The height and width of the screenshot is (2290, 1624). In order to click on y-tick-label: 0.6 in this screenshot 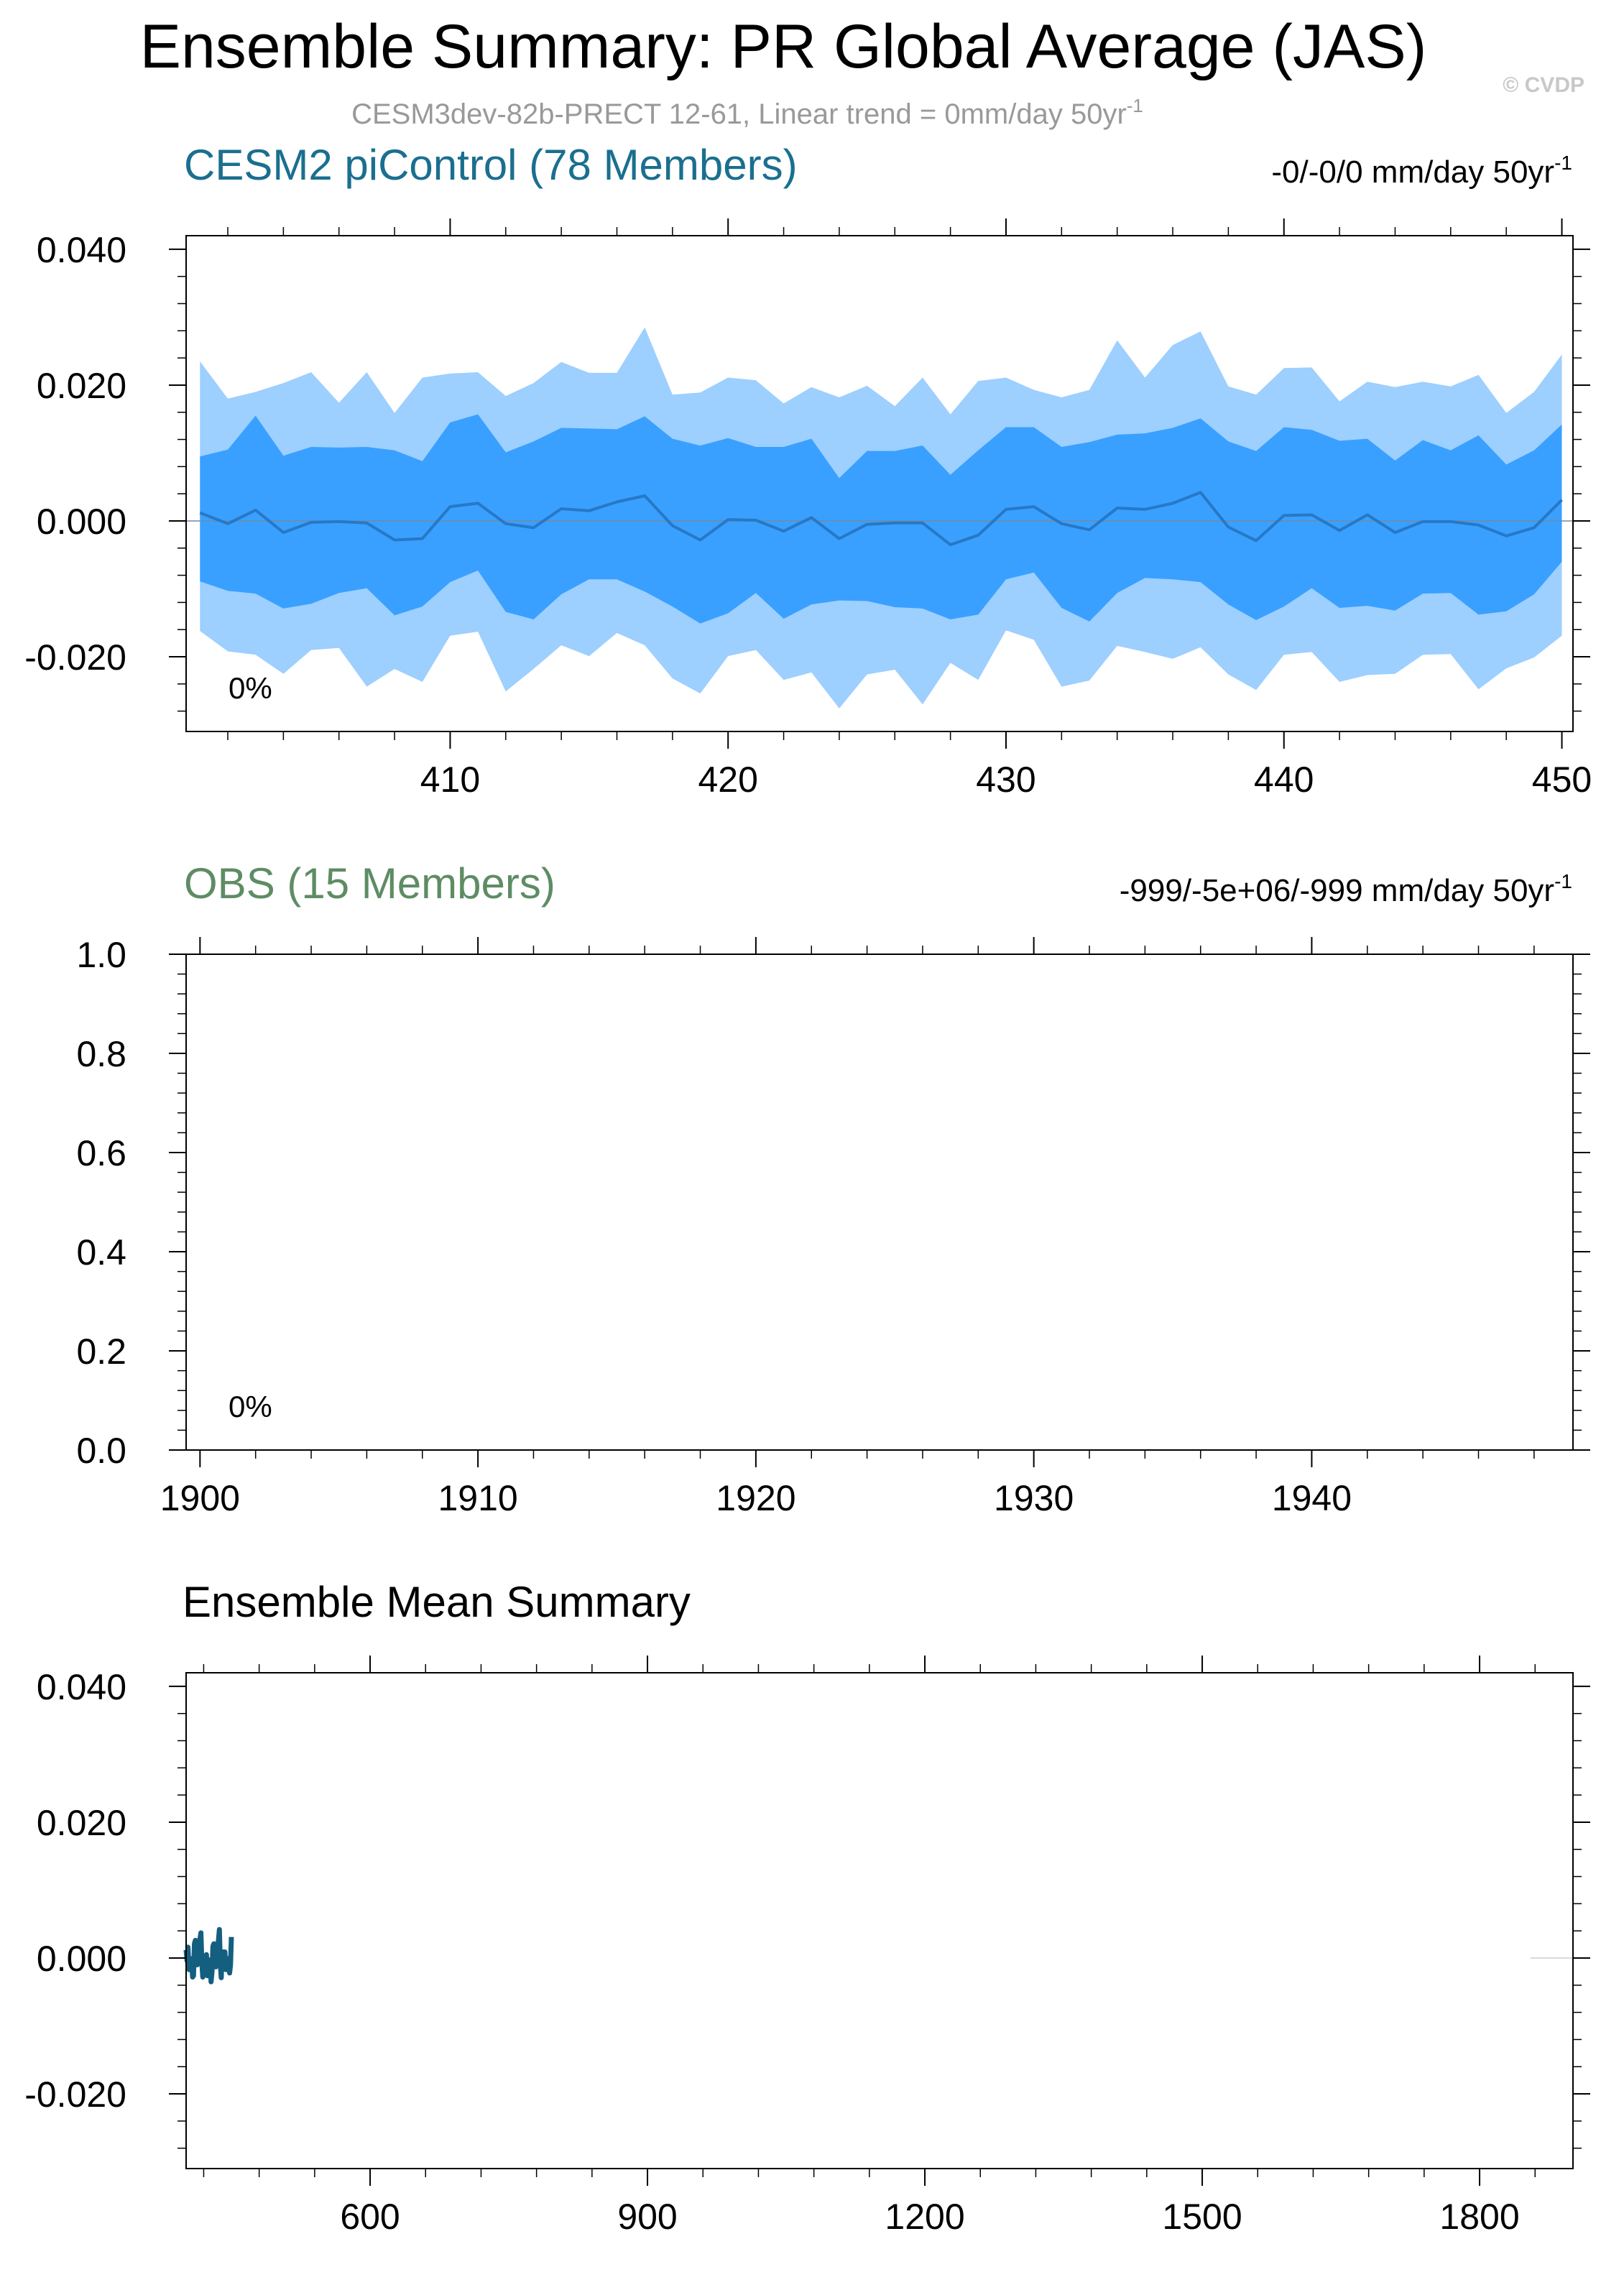, I will do `click(101, 1153)`.